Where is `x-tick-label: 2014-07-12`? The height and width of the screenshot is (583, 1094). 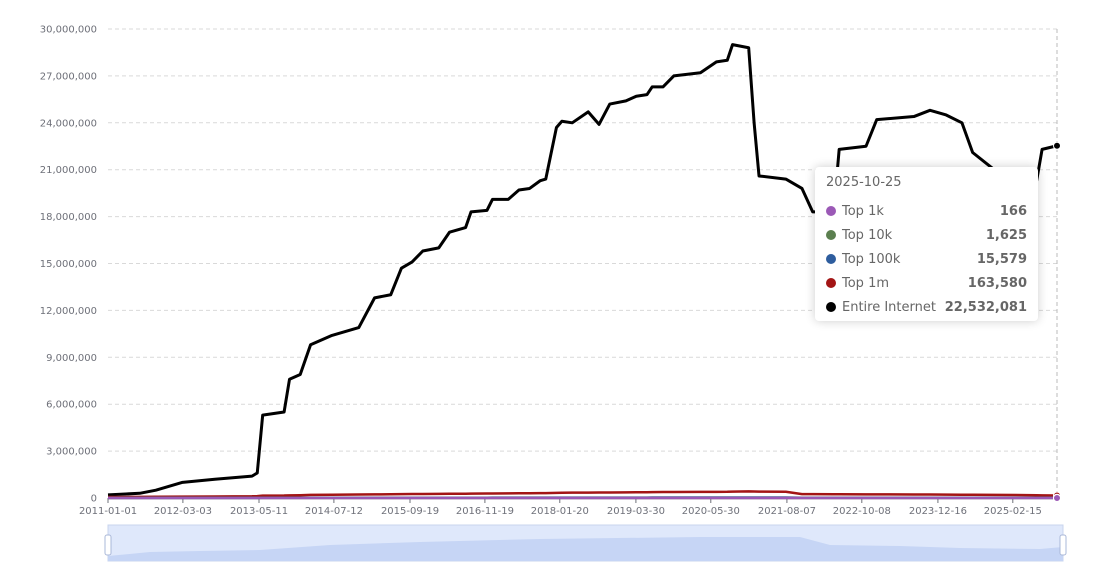
x-tick-label: 2014-07-12 is located at coordinates (334, 511).